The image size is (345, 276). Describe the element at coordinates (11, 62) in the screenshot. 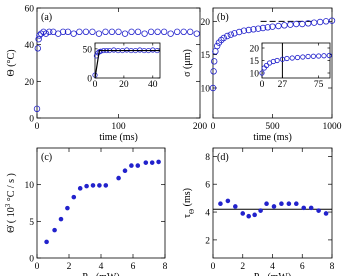

I see `y-axis-label: Θ (°C)` at that location.